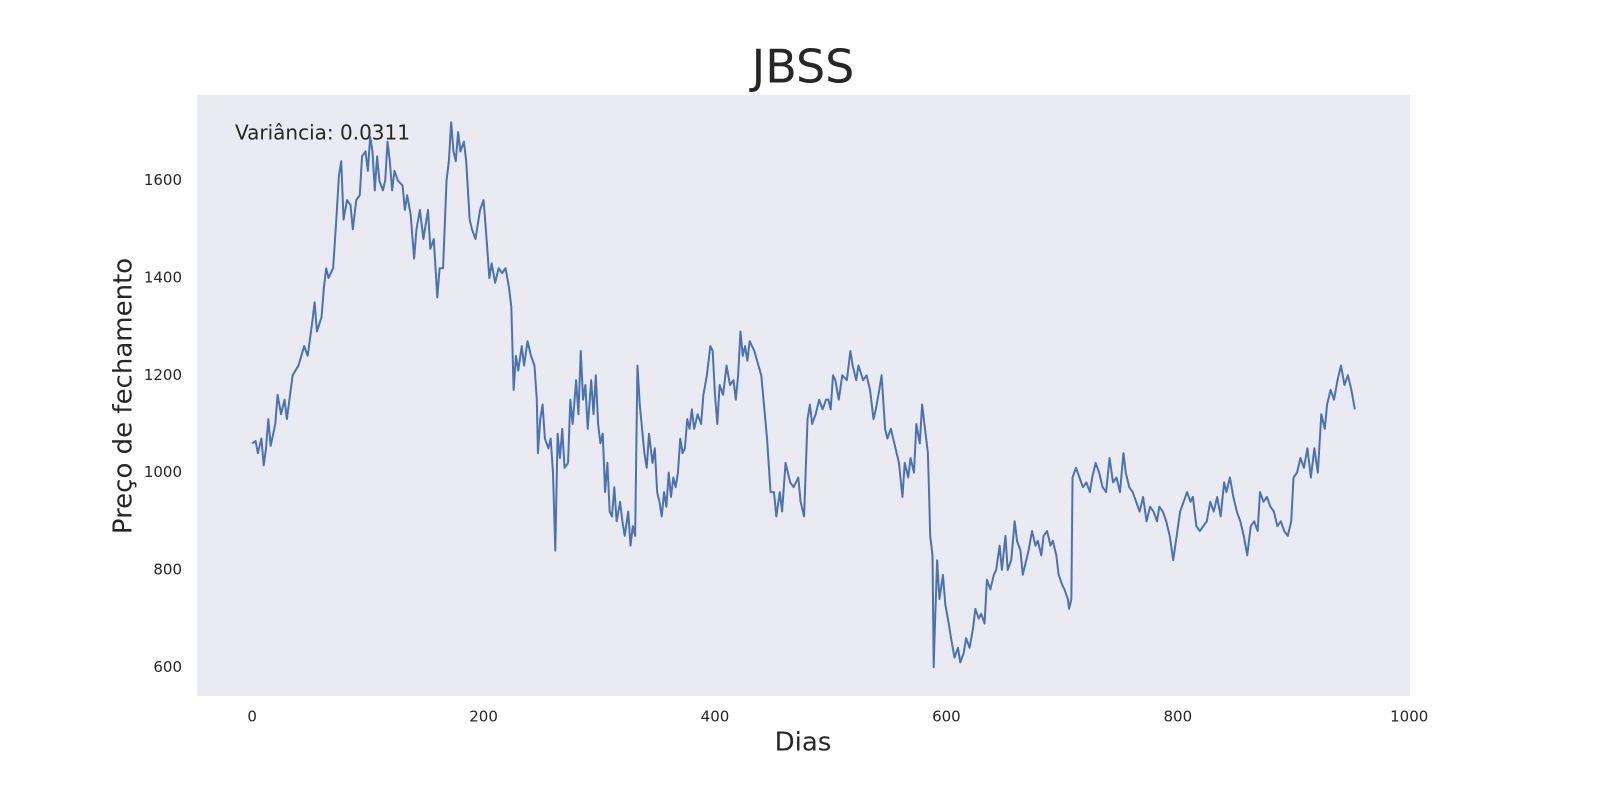 This screenshot has width=1600, height=800. I want to click on x-tick-label: 0, so click(252, 717).